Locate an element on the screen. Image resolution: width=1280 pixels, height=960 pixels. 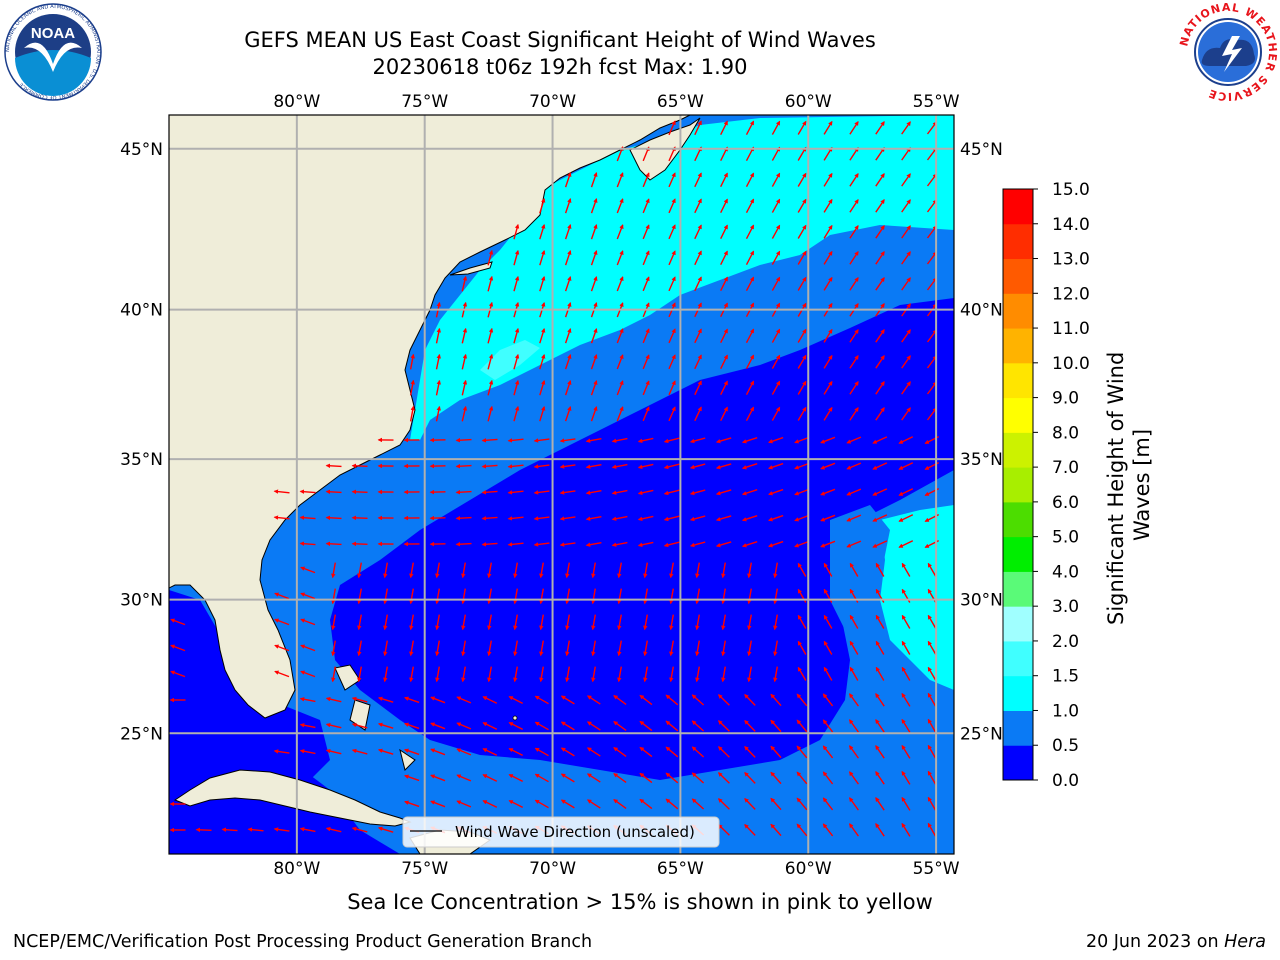
lat-tick-label: 30°N is located at coordinates (981, 601).